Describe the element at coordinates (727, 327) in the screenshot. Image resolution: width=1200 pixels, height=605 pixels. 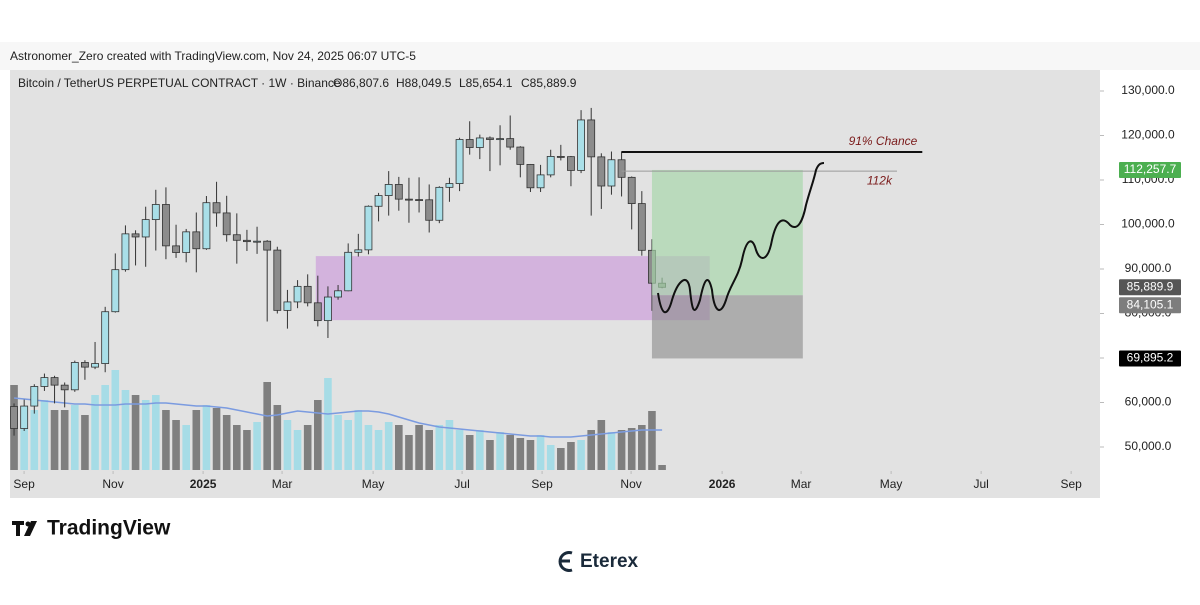
I see `stop-zone` at that location.